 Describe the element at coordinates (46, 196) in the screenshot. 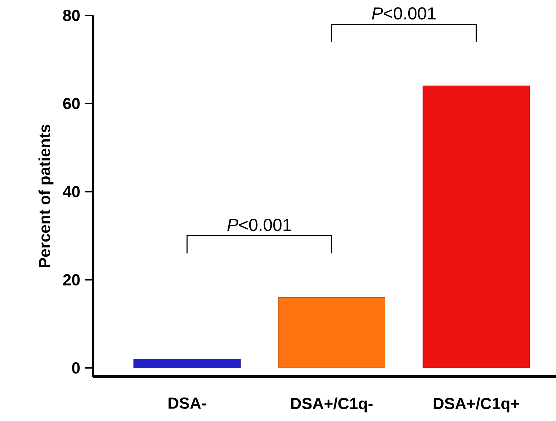

I see `y-axis-title: Percent of patients` at that location.